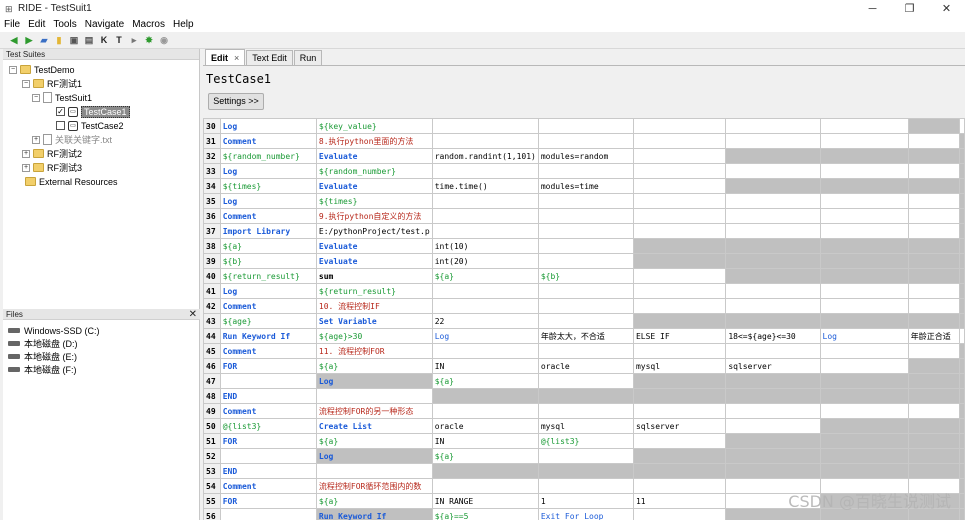 This screenshot has height=520, width=965. I want to click on grid-cell: END, so click(268, 396).